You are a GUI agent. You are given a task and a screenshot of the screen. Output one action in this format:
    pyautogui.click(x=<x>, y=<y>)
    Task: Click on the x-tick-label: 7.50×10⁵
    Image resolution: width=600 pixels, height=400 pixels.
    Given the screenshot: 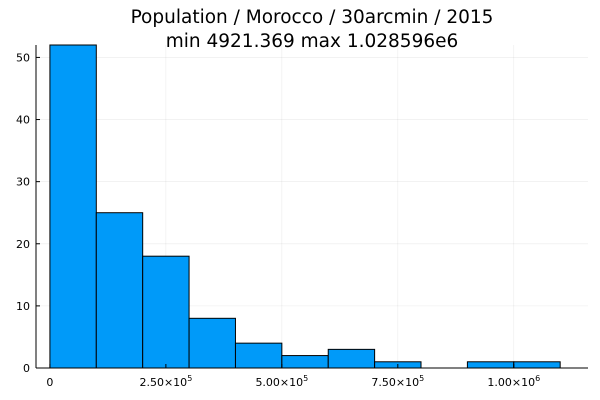 What is the action you would take?
    pyautogui.click(x=397, y=381)
    